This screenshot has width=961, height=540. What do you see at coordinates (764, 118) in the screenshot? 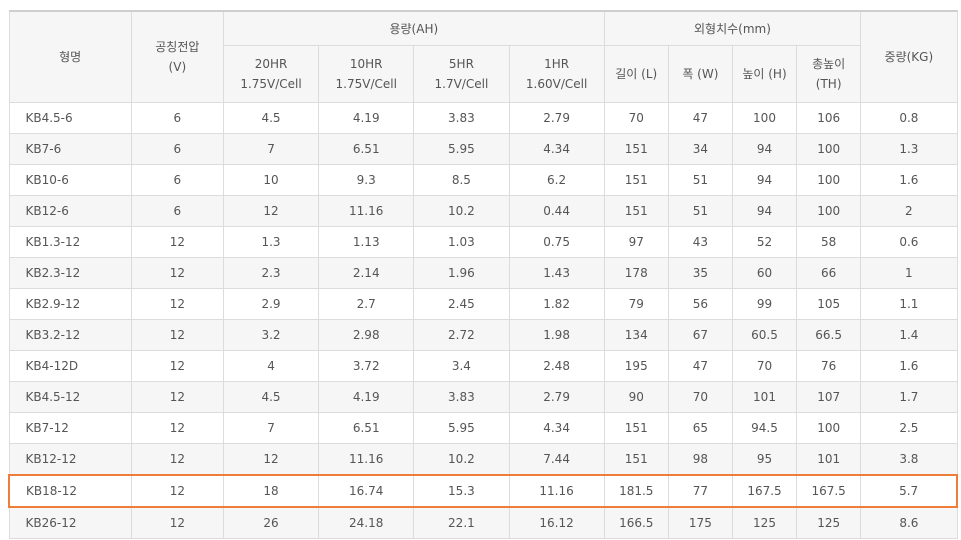
I see `cell-height: 100` at bounding box center [764, 118].